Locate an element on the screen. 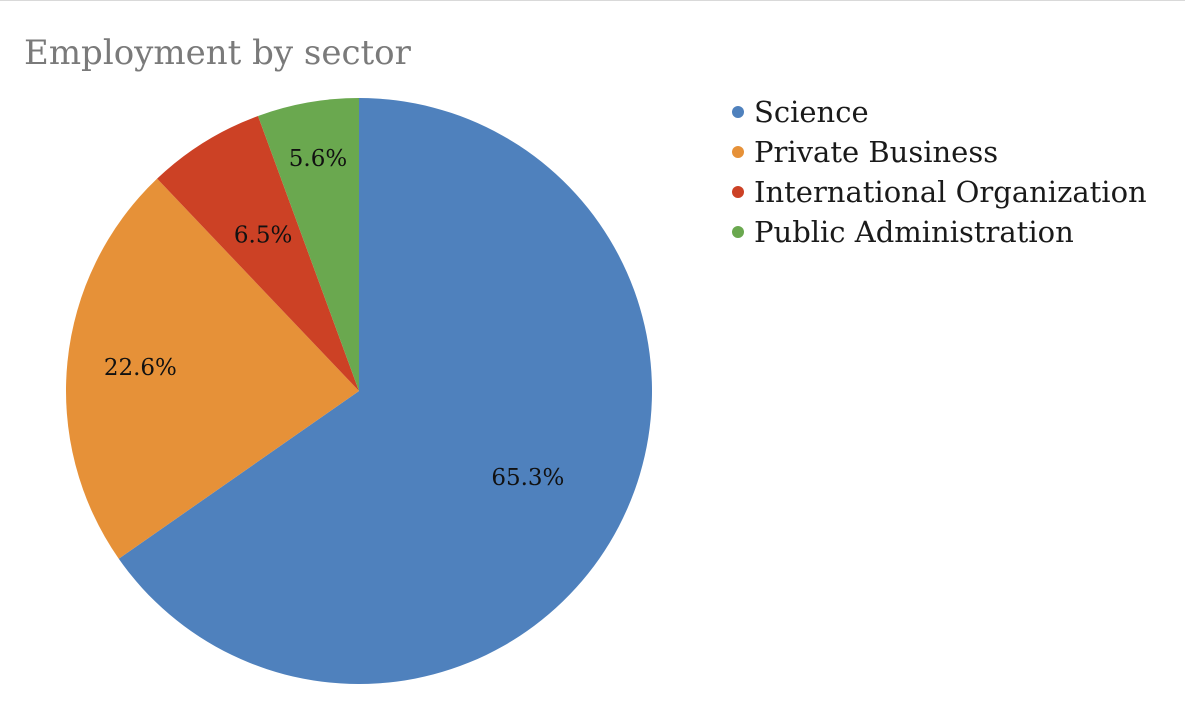 The height and width of the screenshot is (706, 1185). legend-label-international-organization: International Organization is located at coordinates (950, 192).